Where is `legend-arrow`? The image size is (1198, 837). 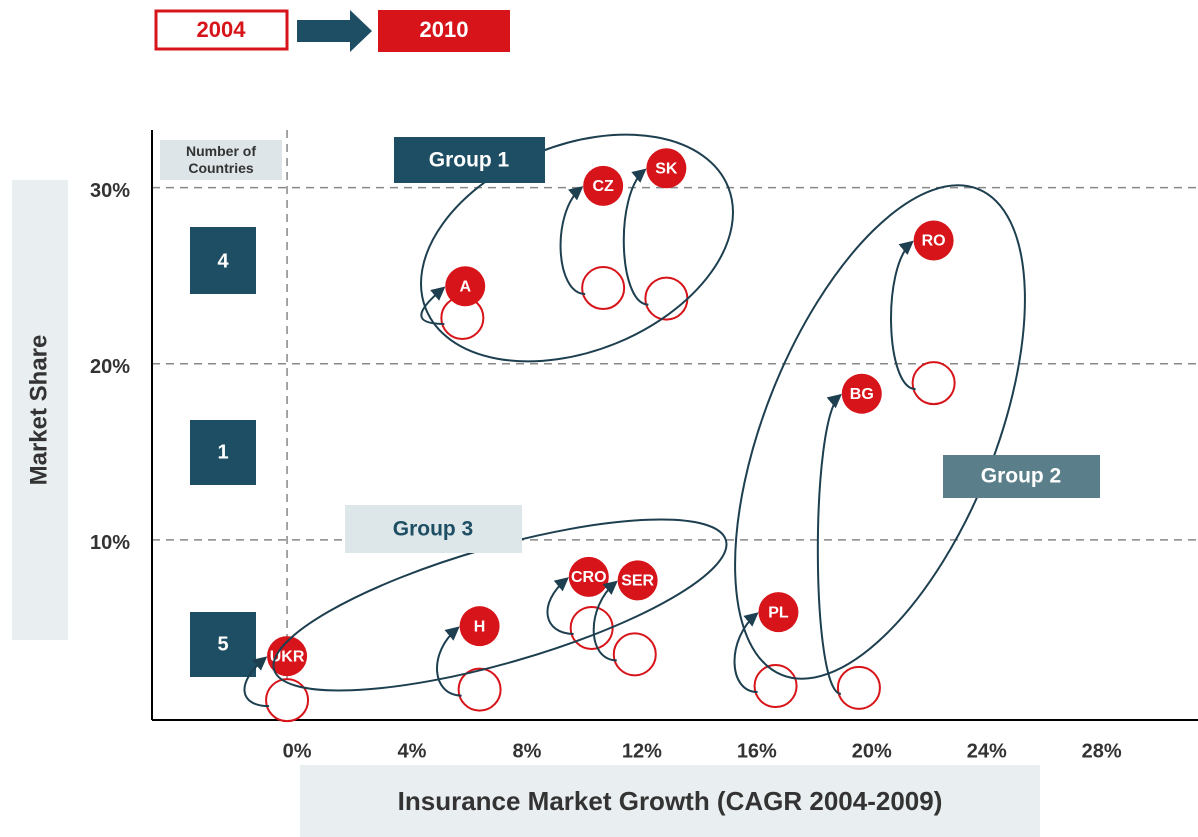 legend-arrow is located at coordinates (334, 31).